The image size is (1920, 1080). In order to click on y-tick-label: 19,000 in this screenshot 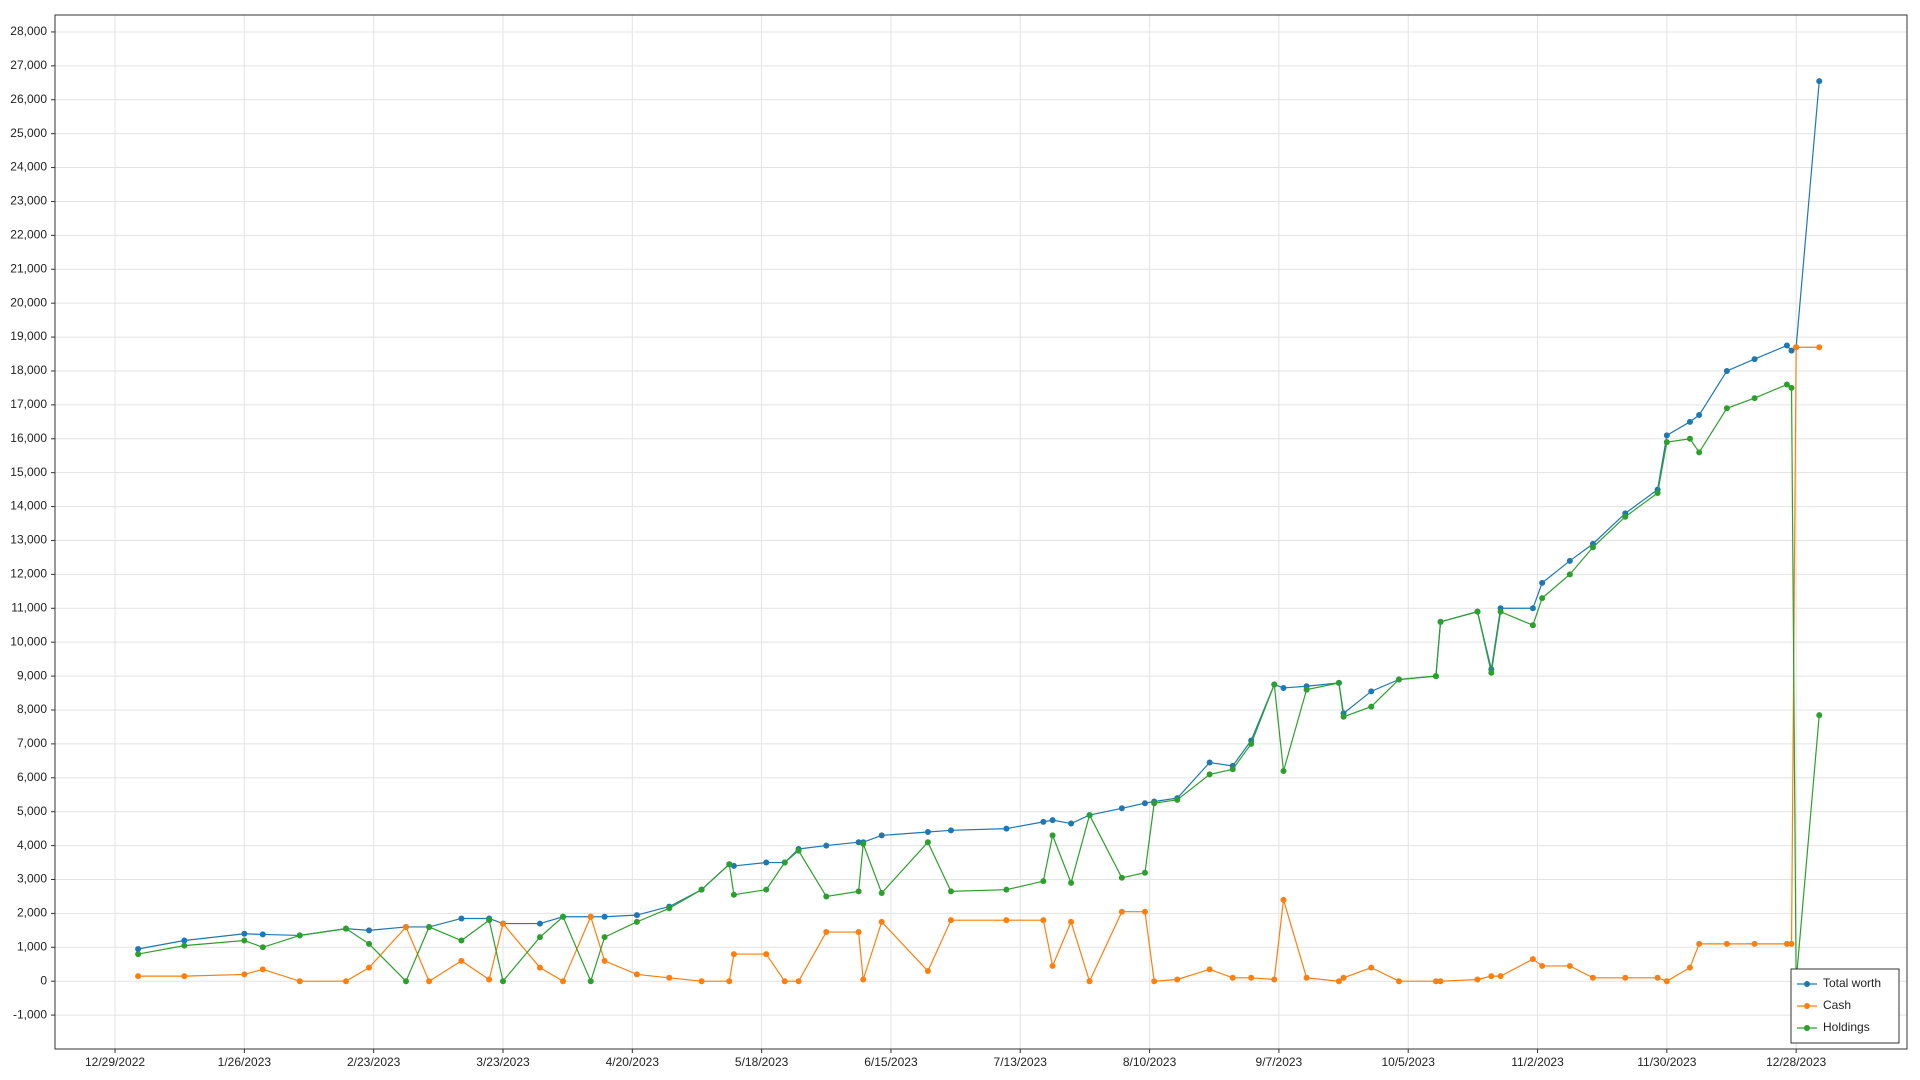, I will do `click(28, 336)`.